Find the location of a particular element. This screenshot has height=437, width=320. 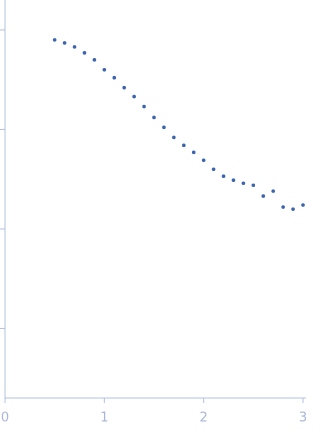

x-tick-label: 3 is located at coordinates (302, 418).